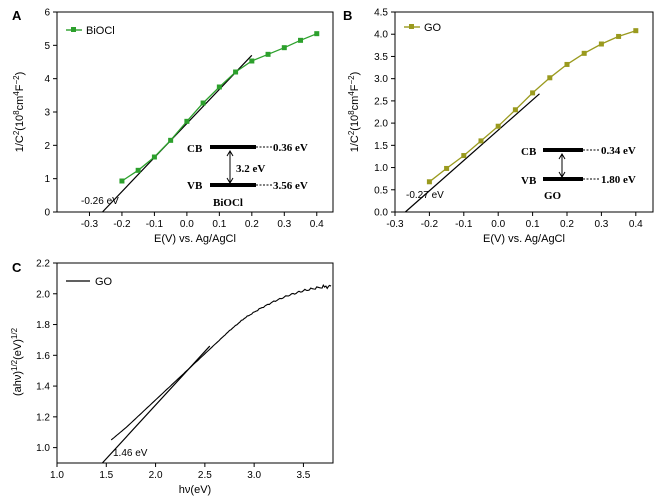 The image size is (655, 501). I want to click on panel-b-y-tick-label: 1.0, so click(381, 168).